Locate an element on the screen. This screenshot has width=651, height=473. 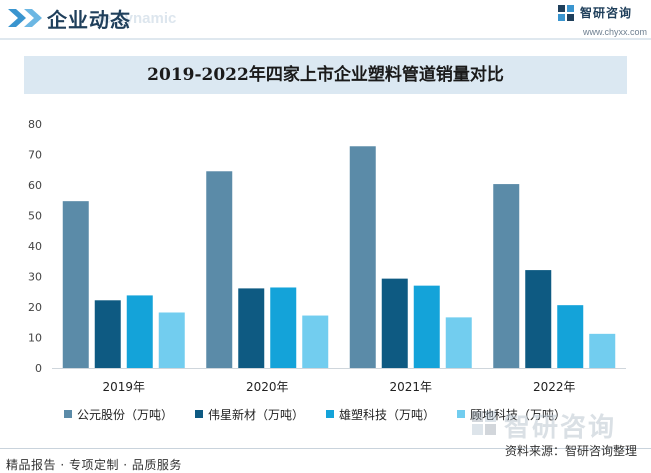
footer-tagline: 精品报告 · 专项定制 · 品质服务 is located at coordinates (94, 465).